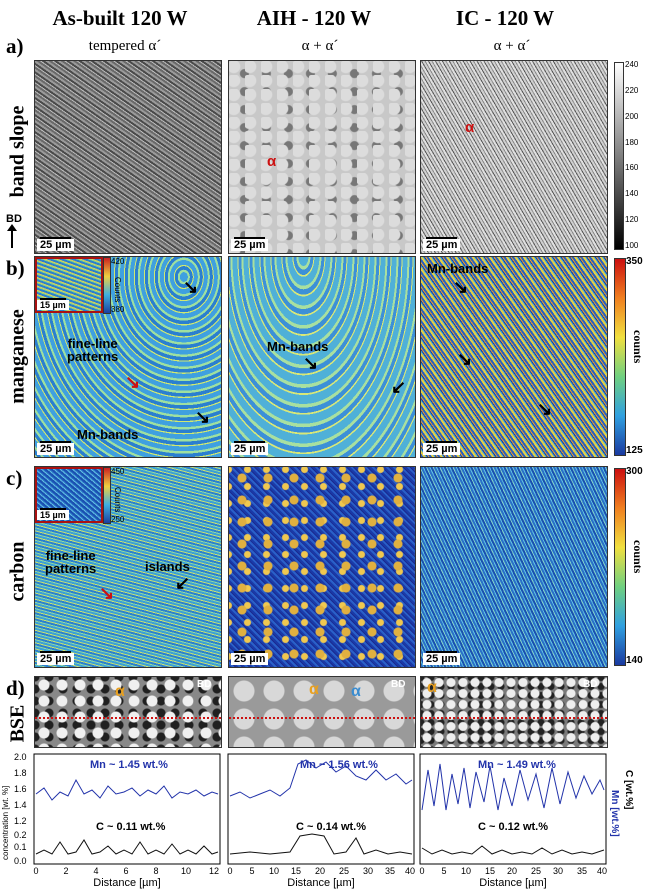  What do you see at coordinates (514, 567) in the screenshot?
I see `map-carbon-ic: 25 µm` at bounding box center [514, 567].